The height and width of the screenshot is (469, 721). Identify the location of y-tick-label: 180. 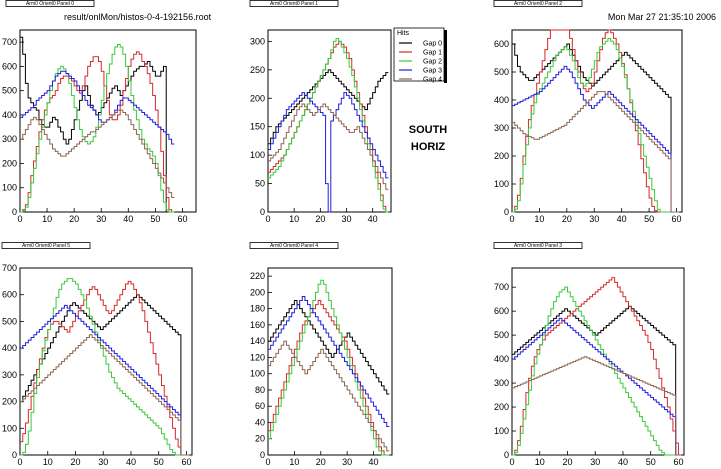
(257, 309).